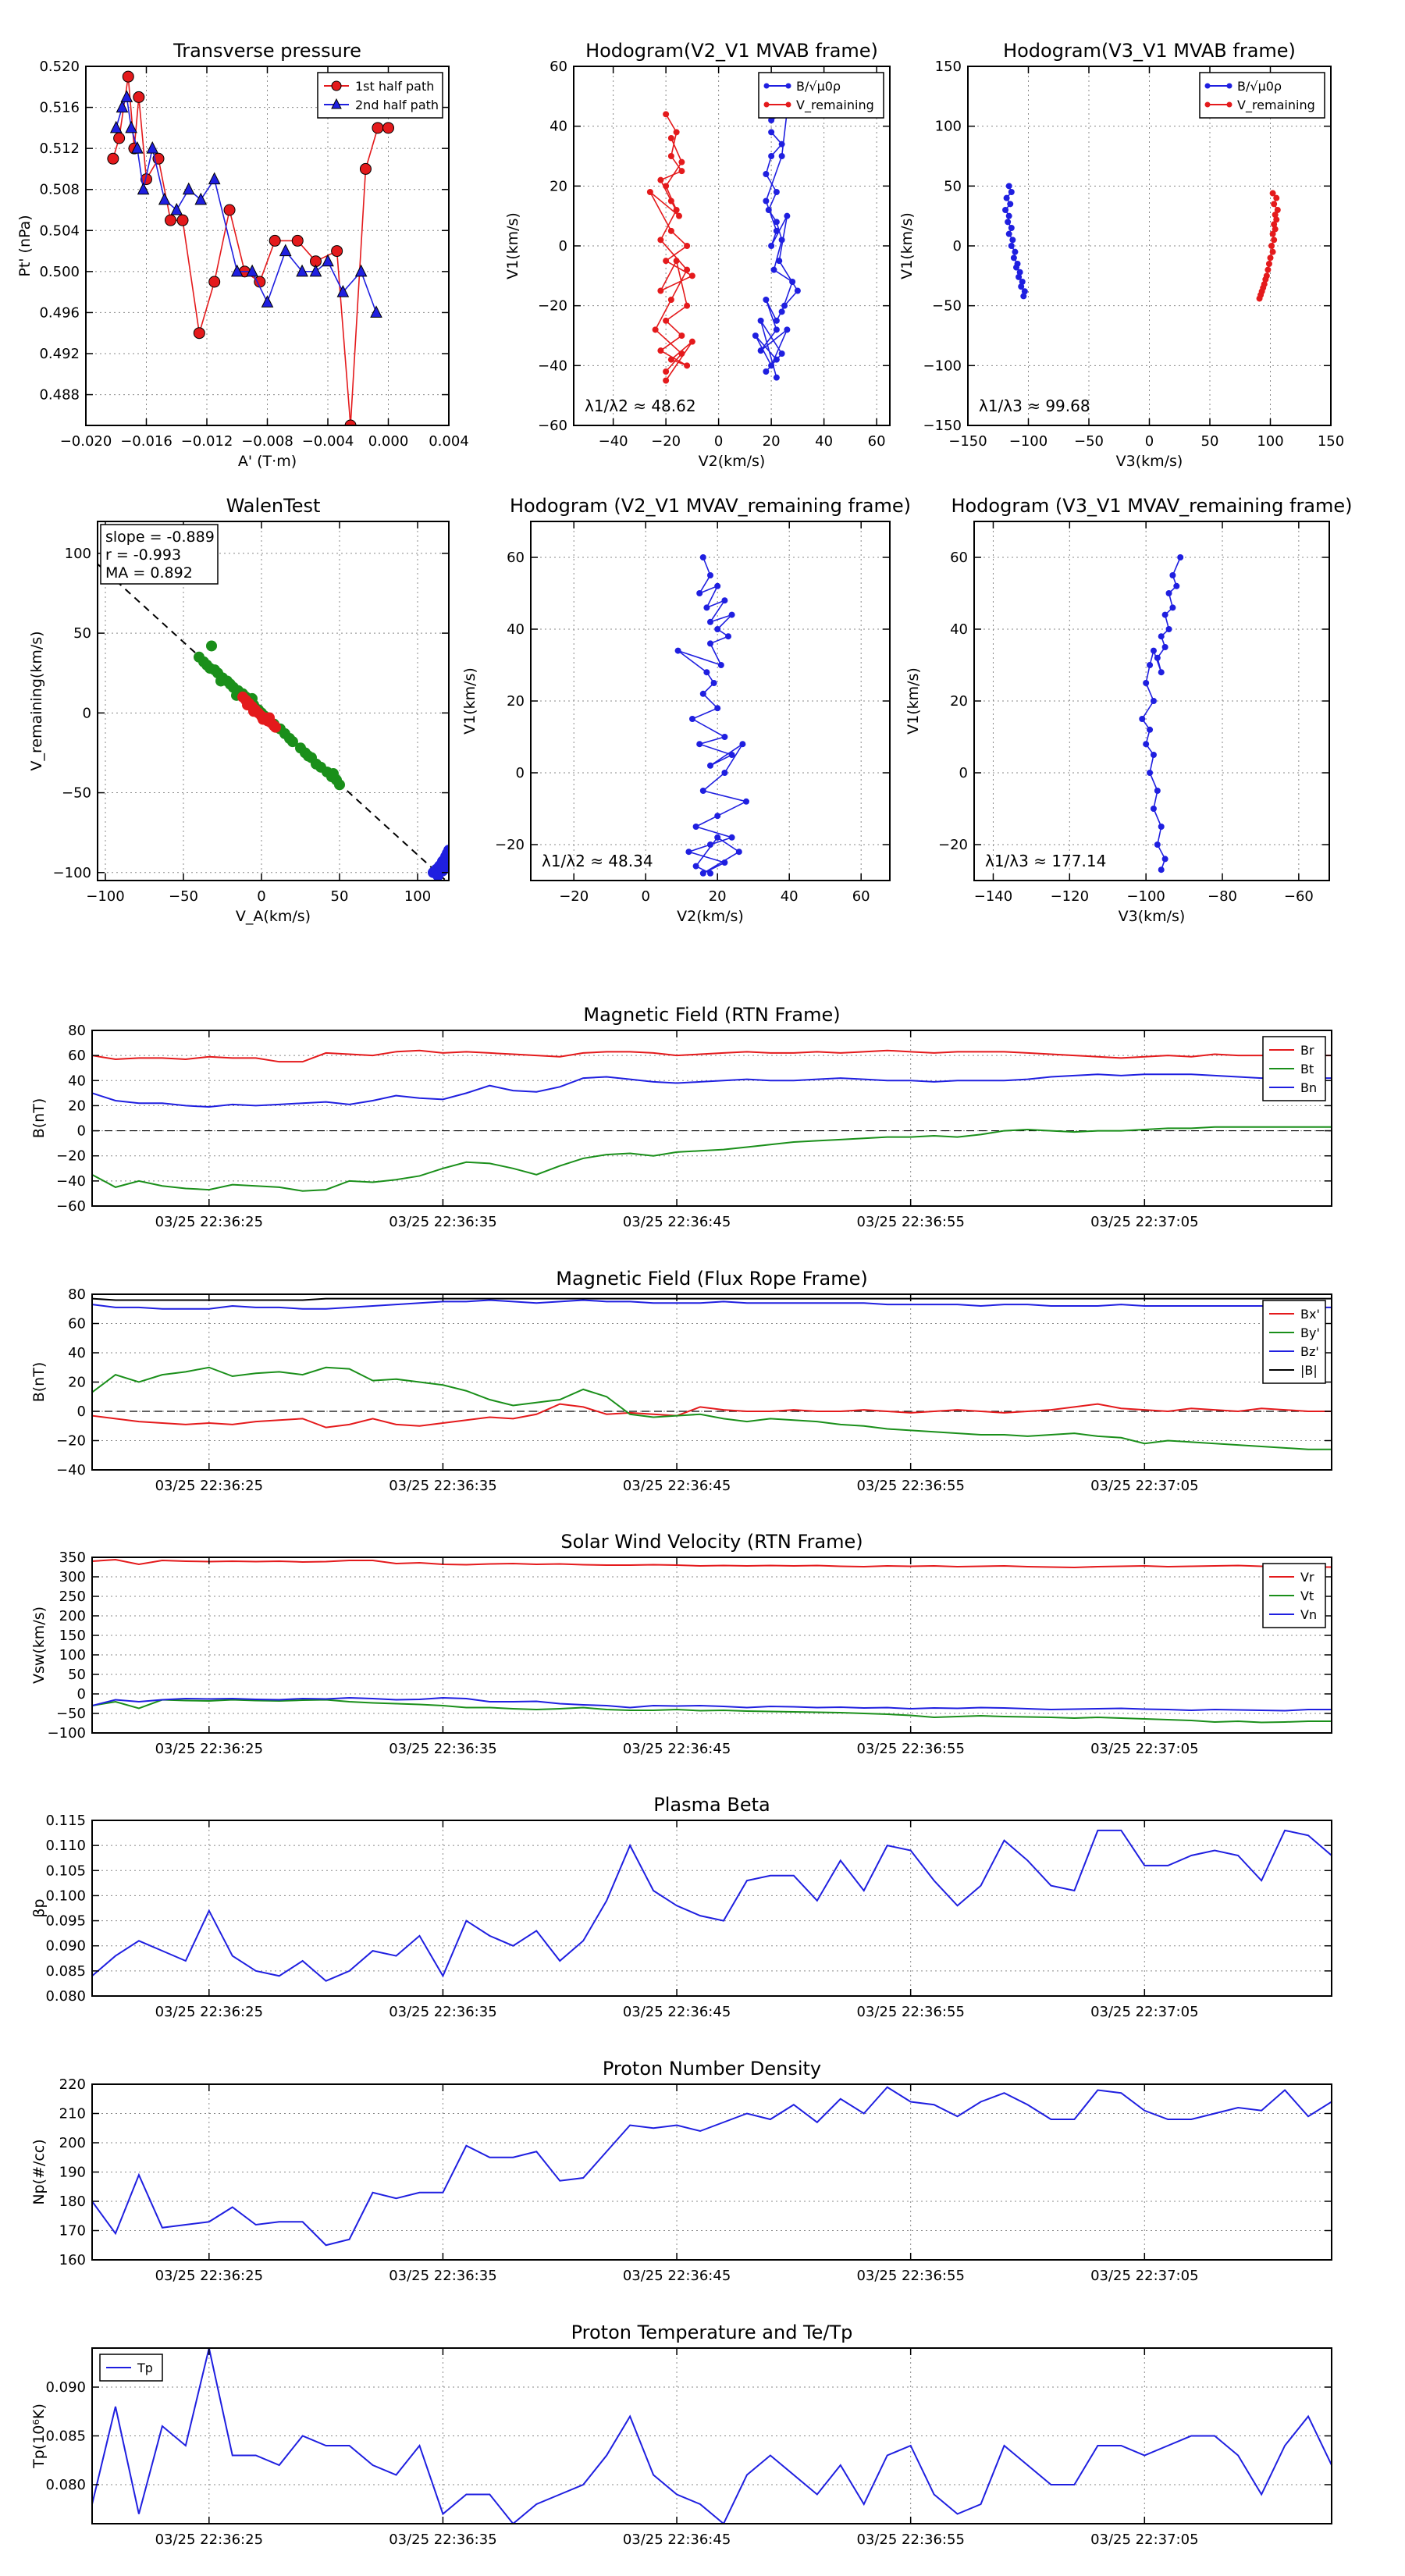 This screenshot has width=1405, height=2576. What do you see at coordinates (77, 1031) in the screenshot?
I see `y-tick-label: 80` at bounding box center [77, 1031].